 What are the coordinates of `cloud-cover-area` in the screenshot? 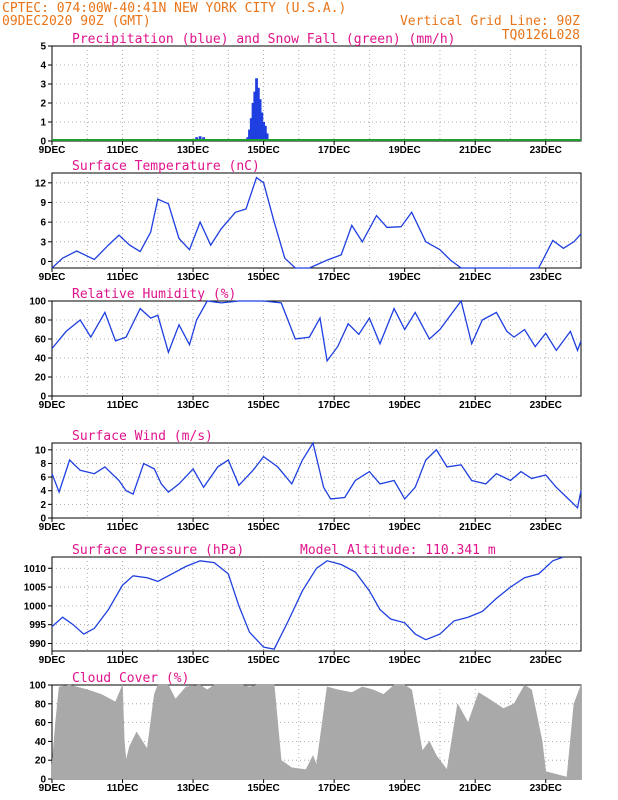 It's located at (316, 732).